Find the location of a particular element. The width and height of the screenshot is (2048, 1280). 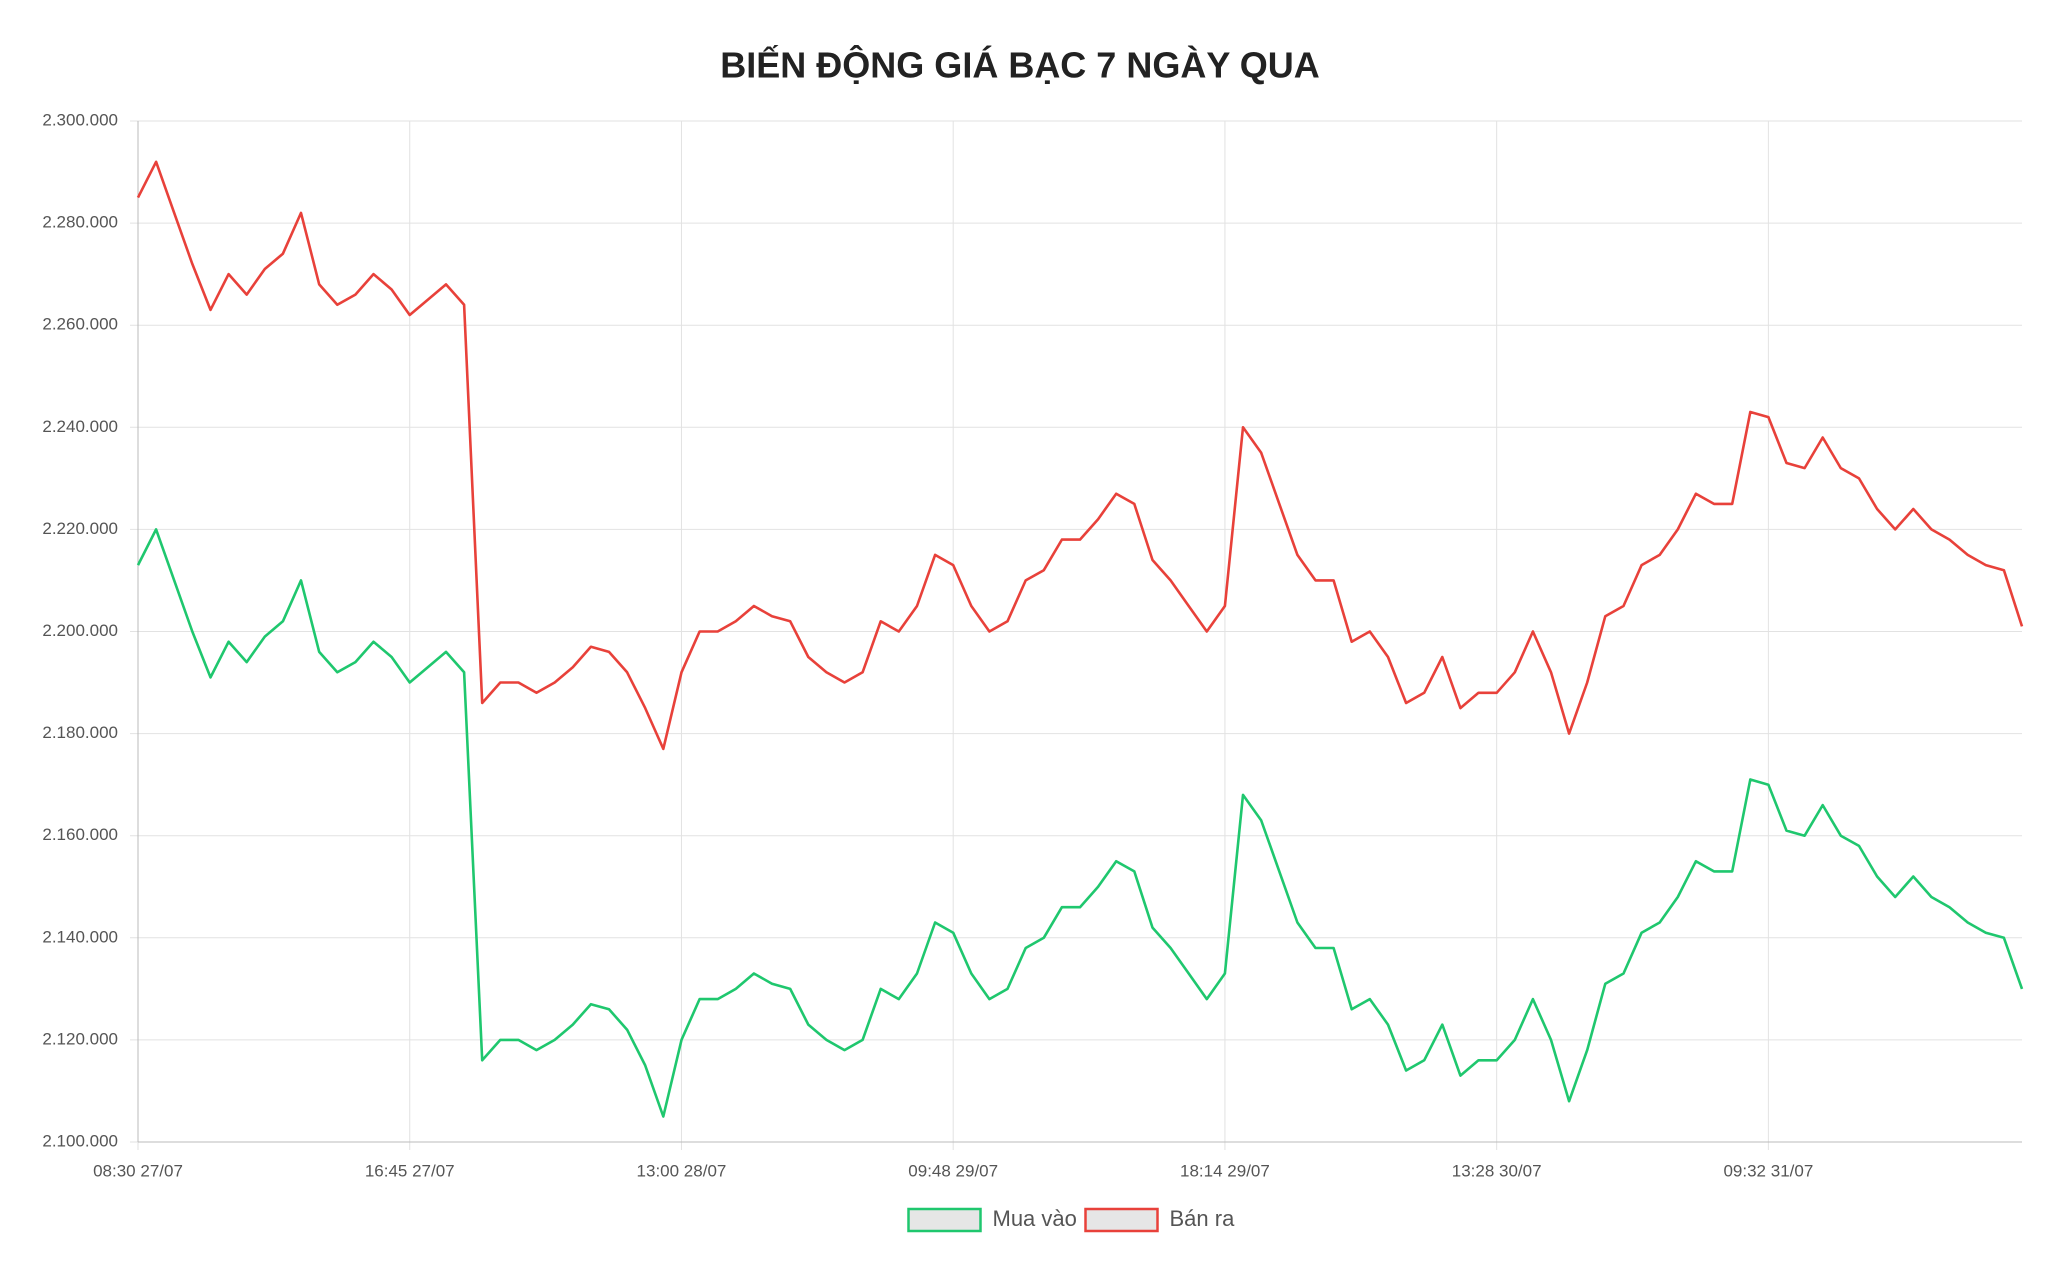

x-tick-label: 13:28 30/07 is located at coordinates (1497, 1170).